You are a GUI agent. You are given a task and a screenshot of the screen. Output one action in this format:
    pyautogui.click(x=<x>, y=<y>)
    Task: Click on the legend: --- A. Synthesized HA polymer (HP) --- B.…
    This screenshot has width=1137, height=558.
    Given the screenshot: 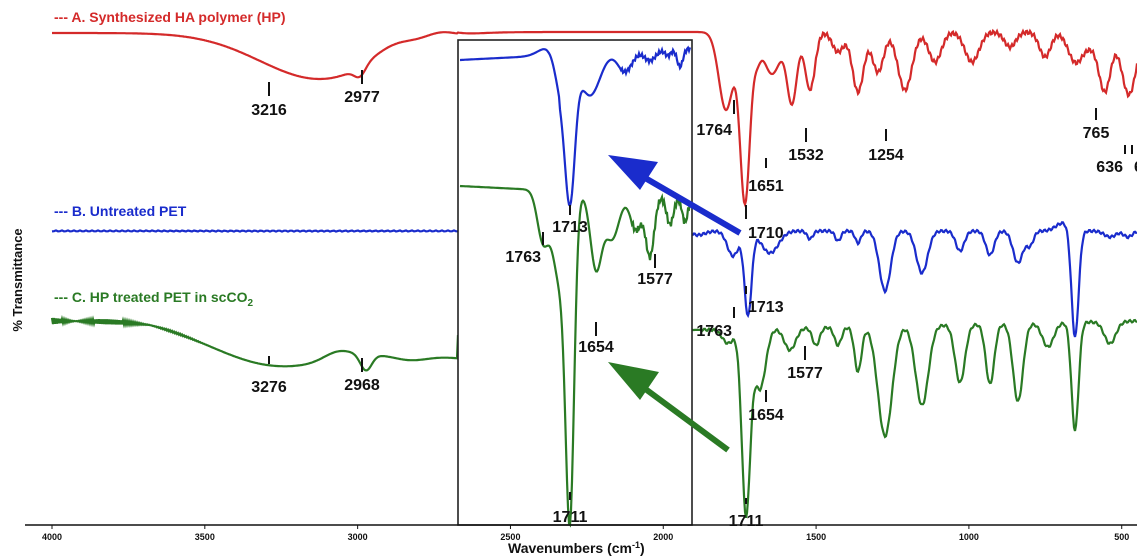 What is the action you would take?
    pyautogui.click(x=170, y=159)
    